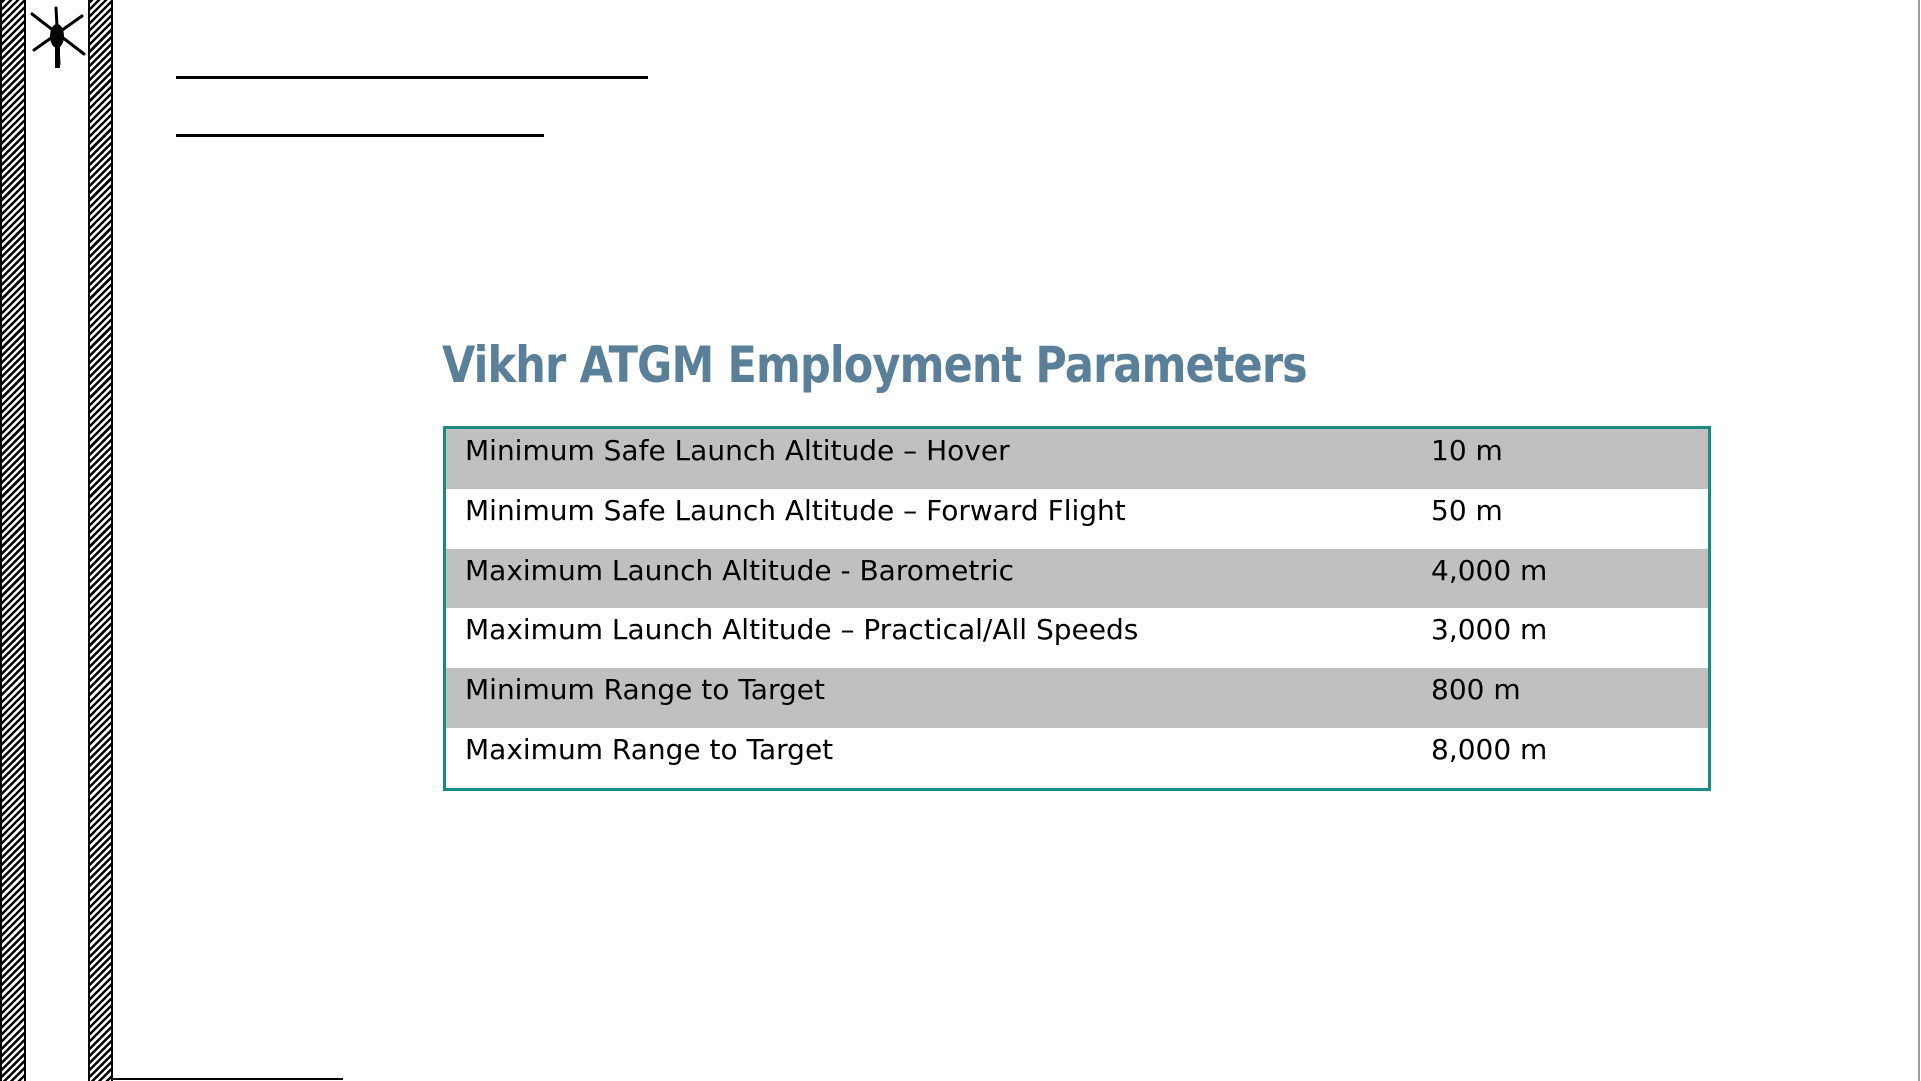  What do you see at coordinates (1489, 749) in the screenshot?
I see `value-cell: 8,000 m` at bounding box center [1489, 749].